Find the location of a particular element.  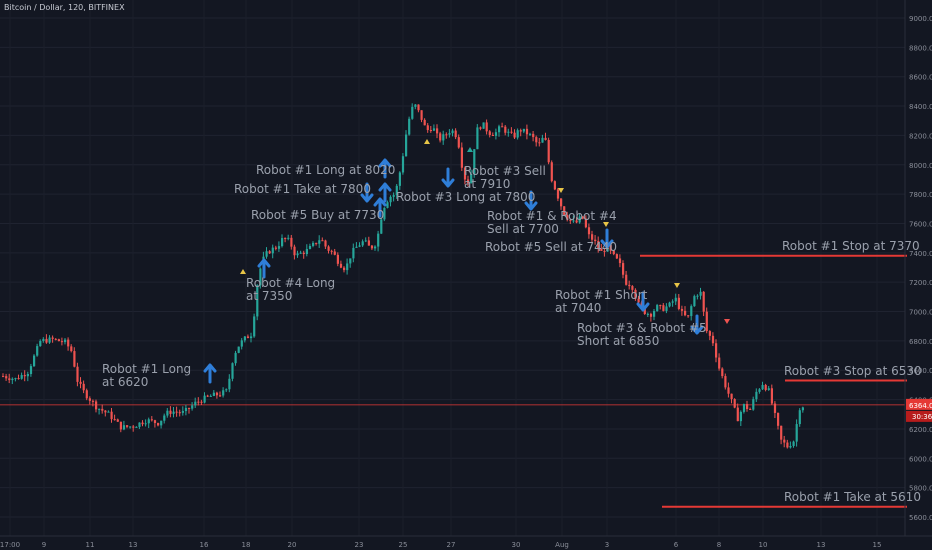

signal-annotation: Robot #1 & Robot #4 Sell at 7700 is located at coordinates (552, 222).